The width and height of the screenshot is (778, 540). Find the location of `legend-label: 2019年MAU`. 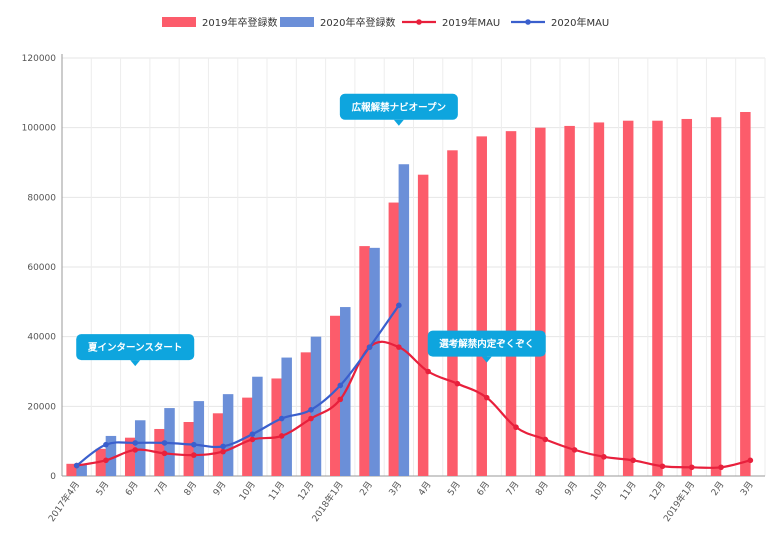

legend-label: 2019年MAU is located at coordinates (471, 22).